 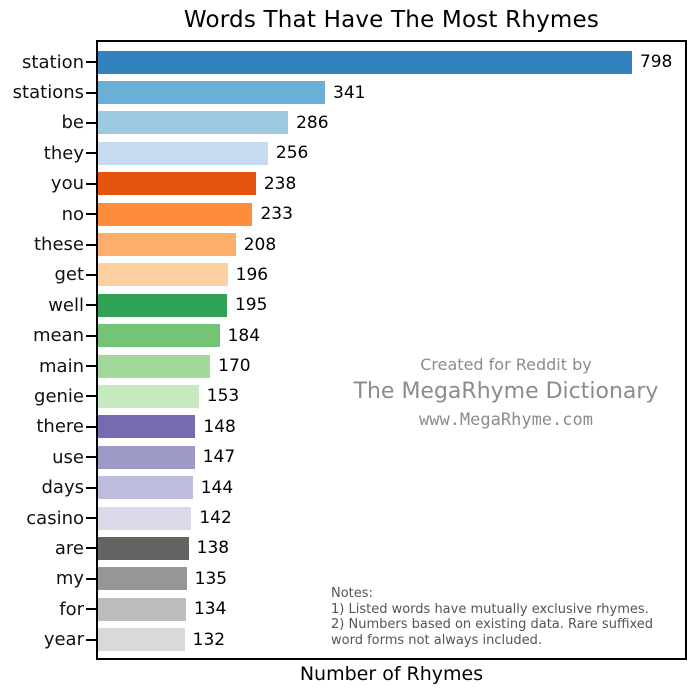 What do you see at coordinates (211, 578) in the screenshot?
I see `bar-value-label: 135` at bounding box center [211, 578].